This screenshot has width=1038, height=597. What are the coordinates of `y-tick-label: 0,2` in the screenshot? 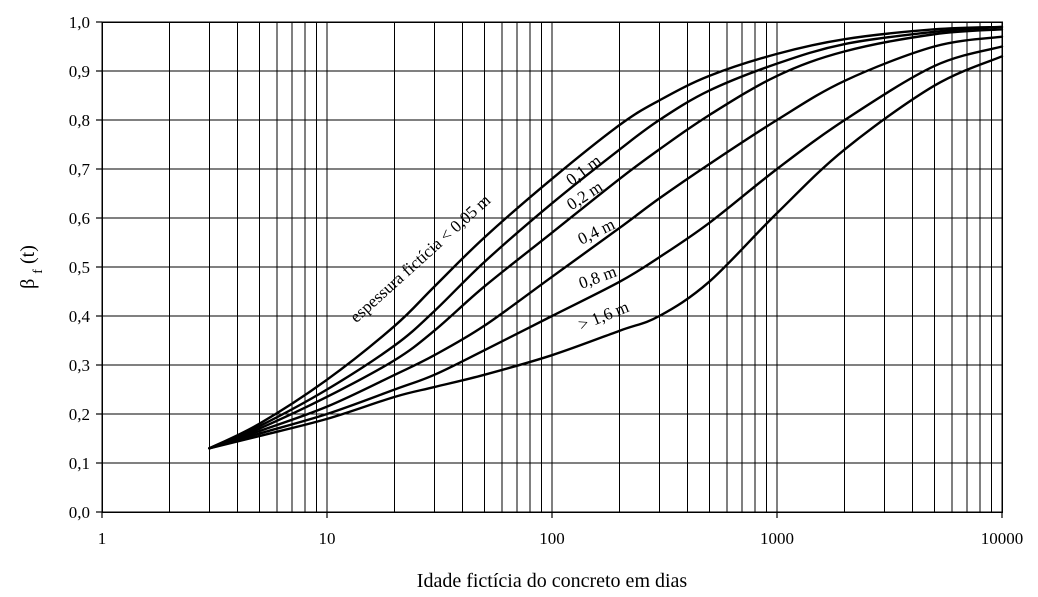 It's located at (79, 414).